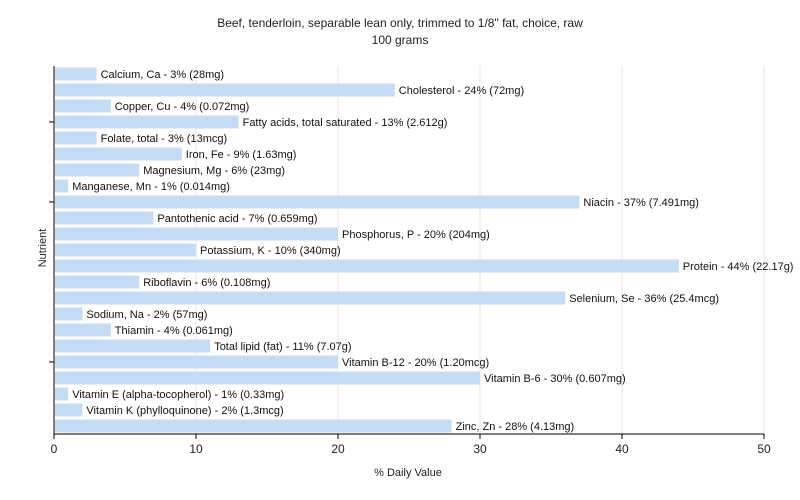 The image size is (800, 500). Describe the element at coordinates (515, 427) in the screenshot. I see `bar-label: Zinc, Zn - 28% (4.13mg)` at that location.